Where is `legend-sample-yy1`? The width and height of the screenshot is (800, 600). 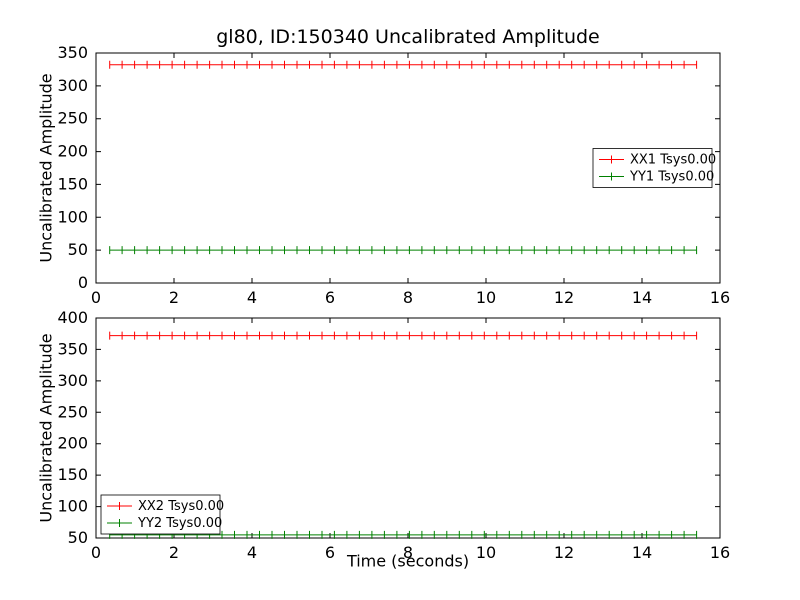 legend-sample-yy1 is located at coordinates (611, 176).